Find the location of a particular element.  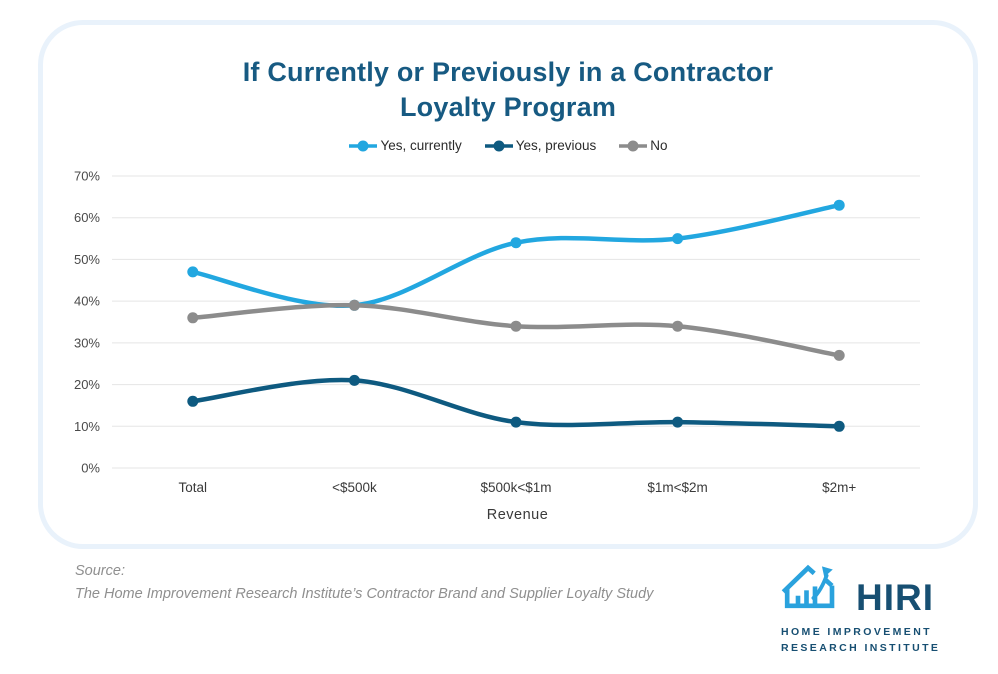

growth-arrow-shaft is located at coordinates (820, 586).